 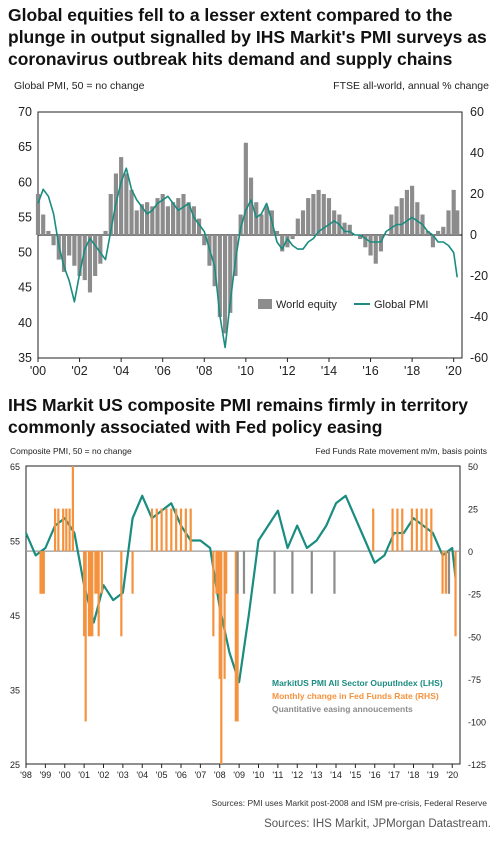 I want to click on legend-label-2: Monthly change in Fed Funds Rate (RHS), so click(x=355, y=696).